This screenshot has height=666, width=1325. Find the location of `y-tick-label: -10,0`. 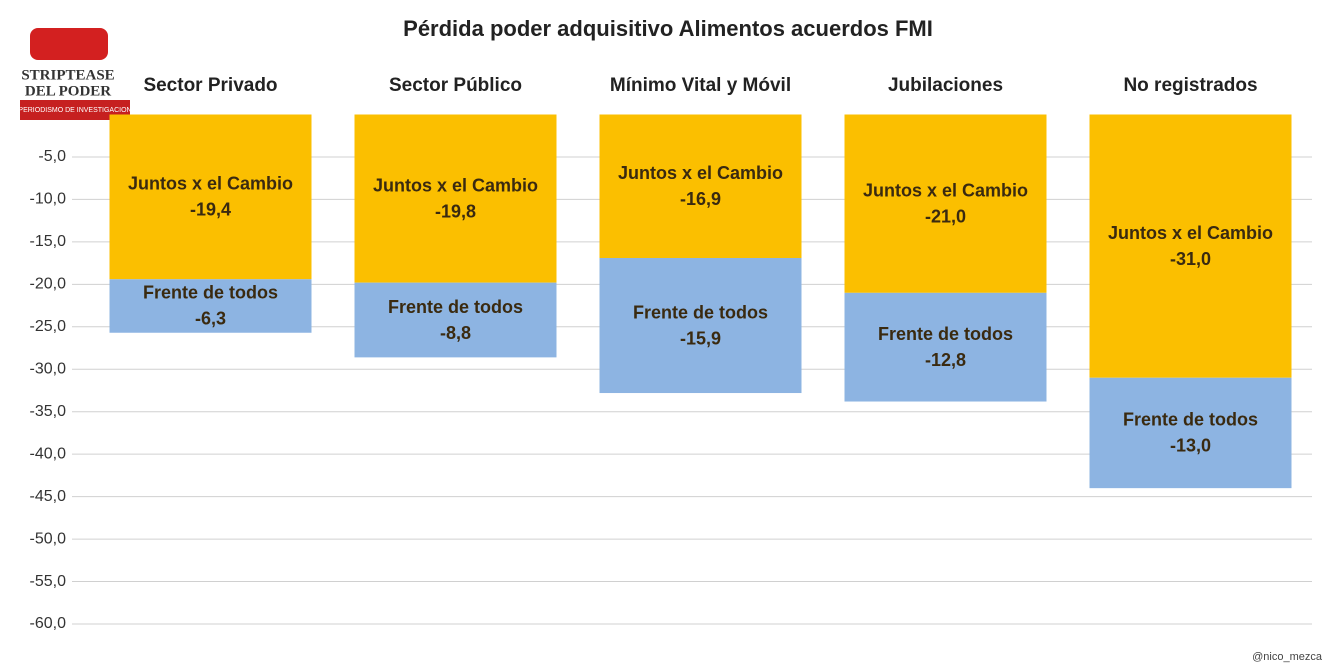

y-tick-label: -10,0 is located at coordinates (48, 199).